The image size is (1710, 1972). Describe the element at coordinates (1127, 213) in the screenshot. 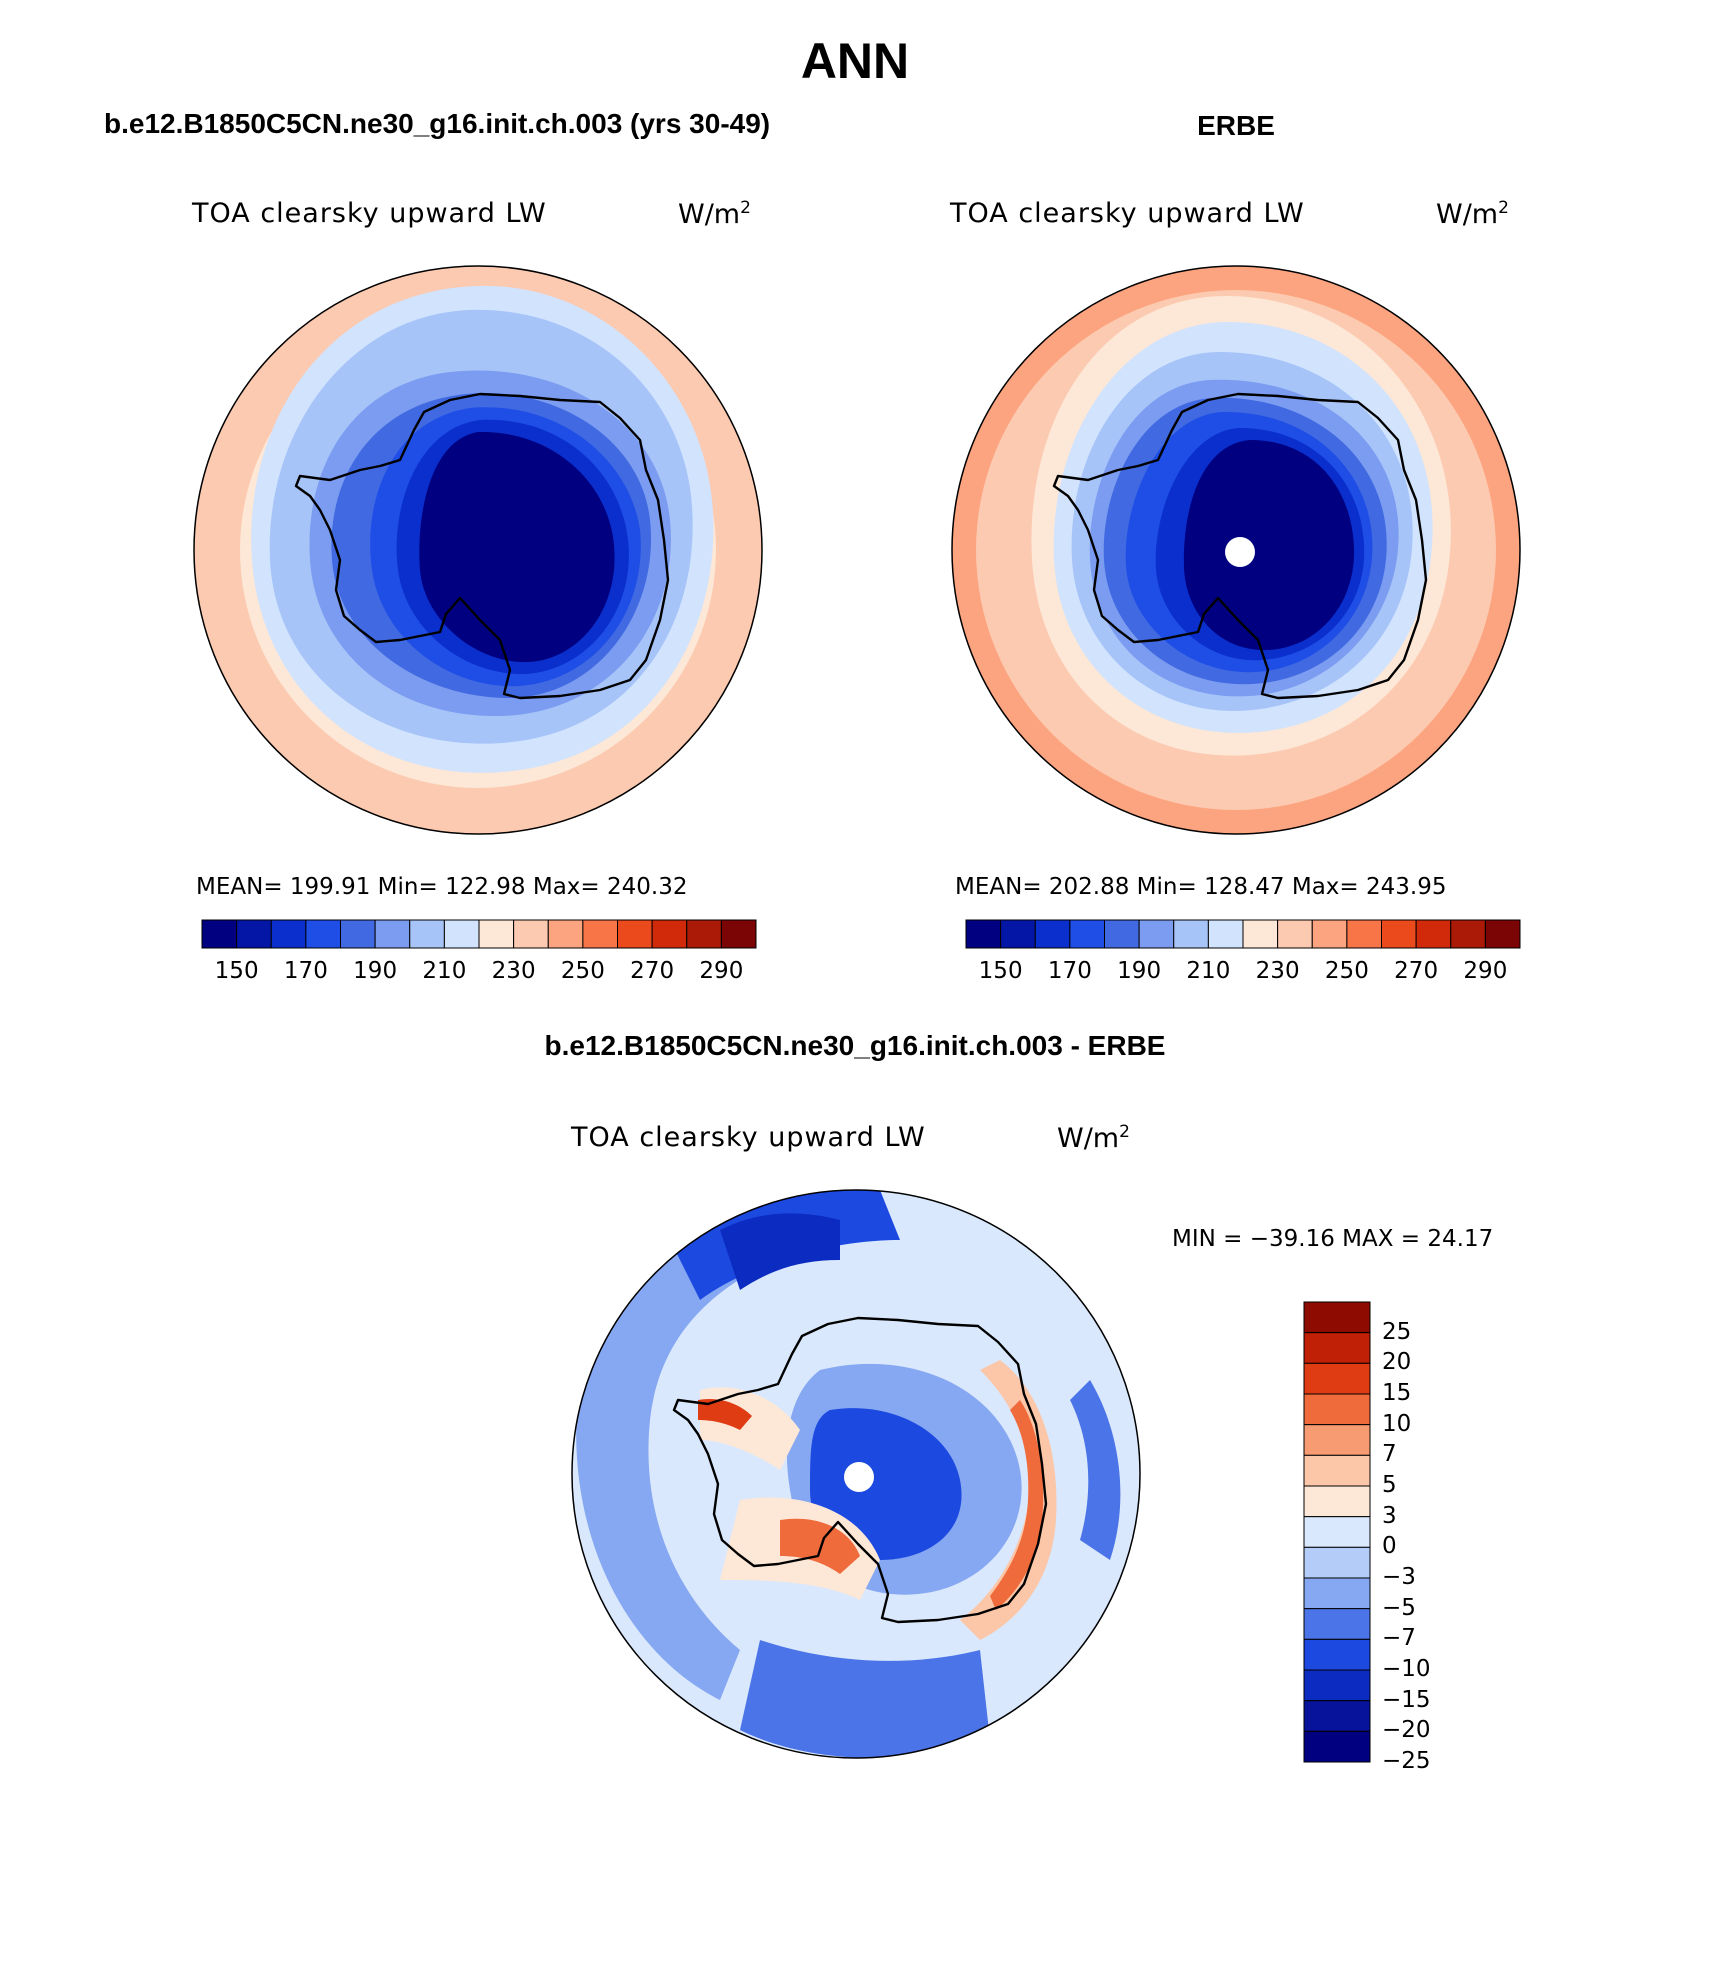

I see `panel-2-variable: TOA clearsky upward LW` at that location.